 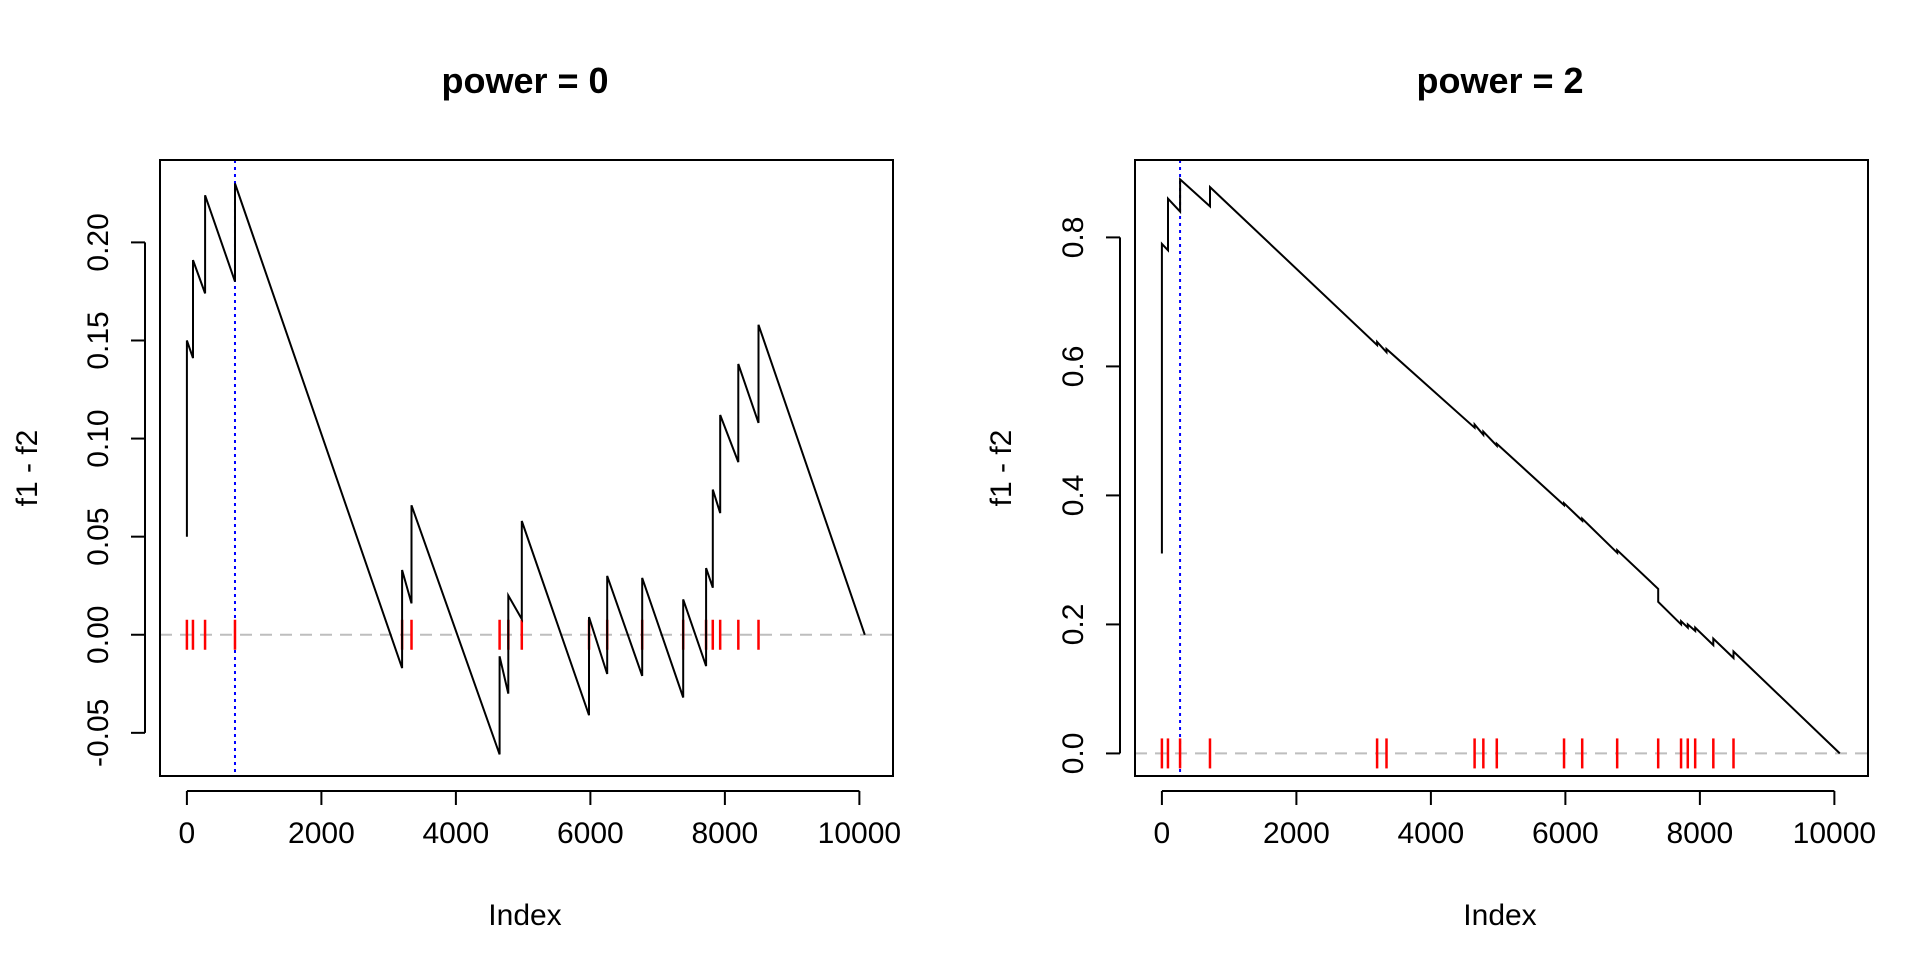 I want to click on y-tick-label: 0.05, so click(x=98, y=536).